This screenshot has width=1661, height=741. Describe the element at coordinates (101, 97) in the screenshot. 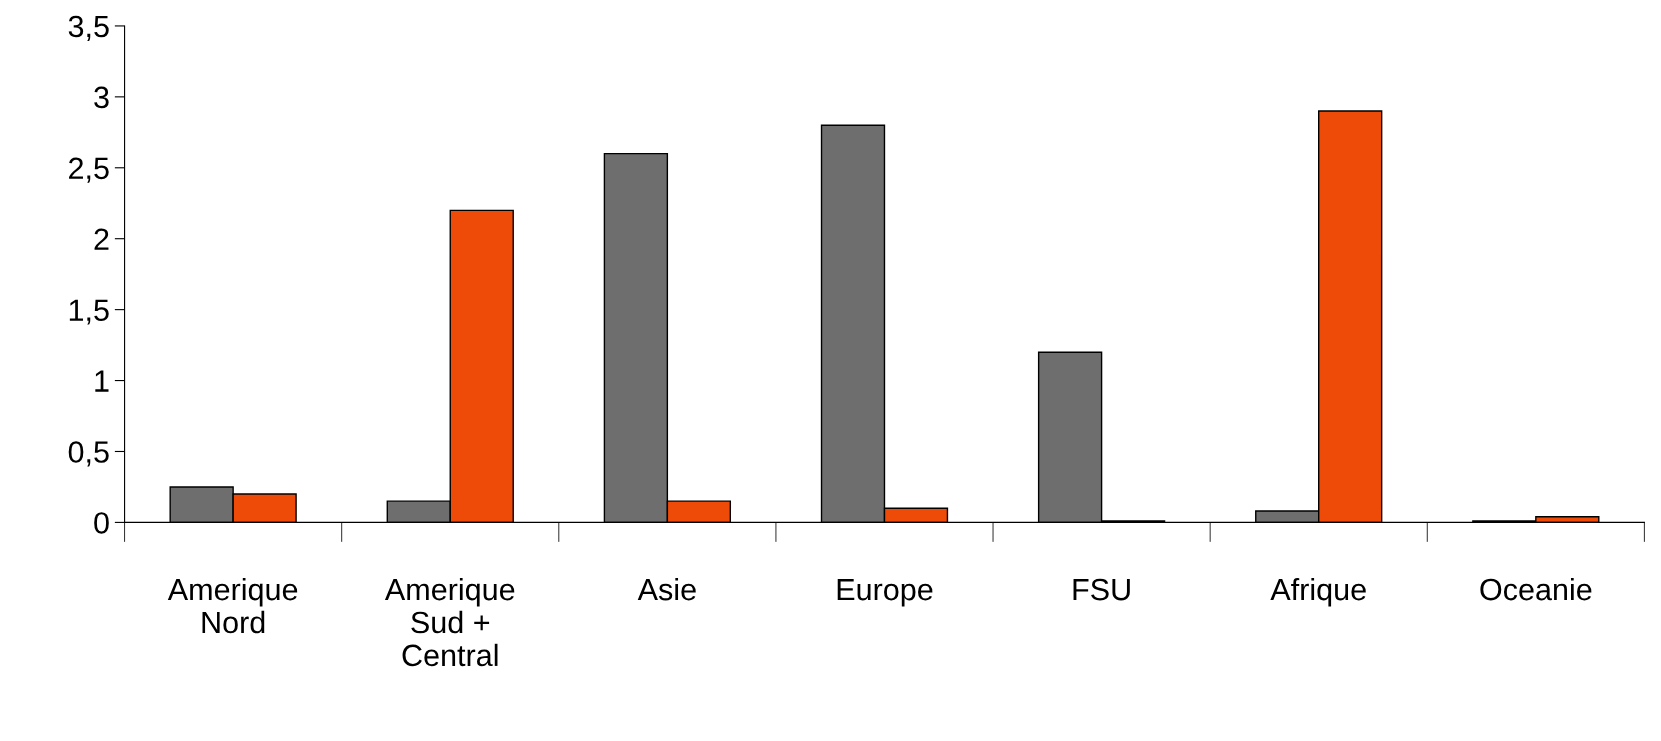

I see `y-tick-label: 3` at that location.